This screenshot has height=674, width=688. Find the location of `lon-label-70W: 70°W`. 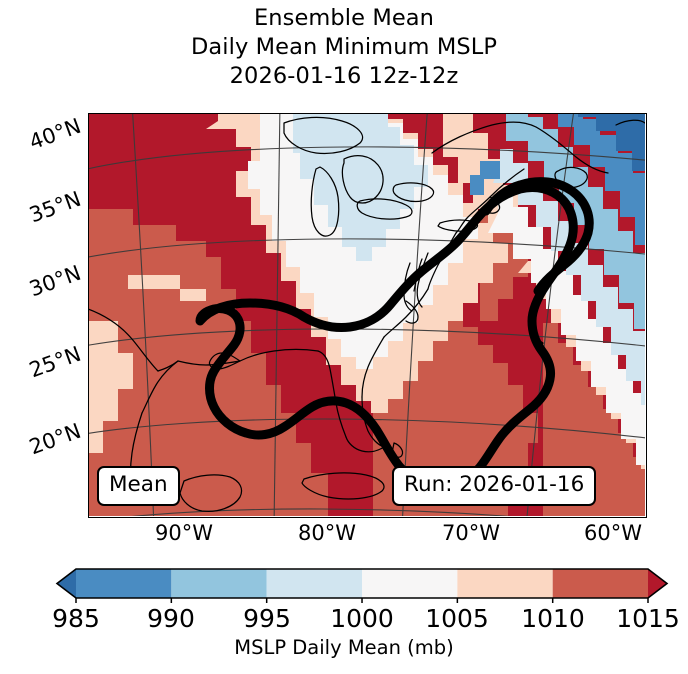

lon-label-70W: 70°W is located at coordinates (471, 533).